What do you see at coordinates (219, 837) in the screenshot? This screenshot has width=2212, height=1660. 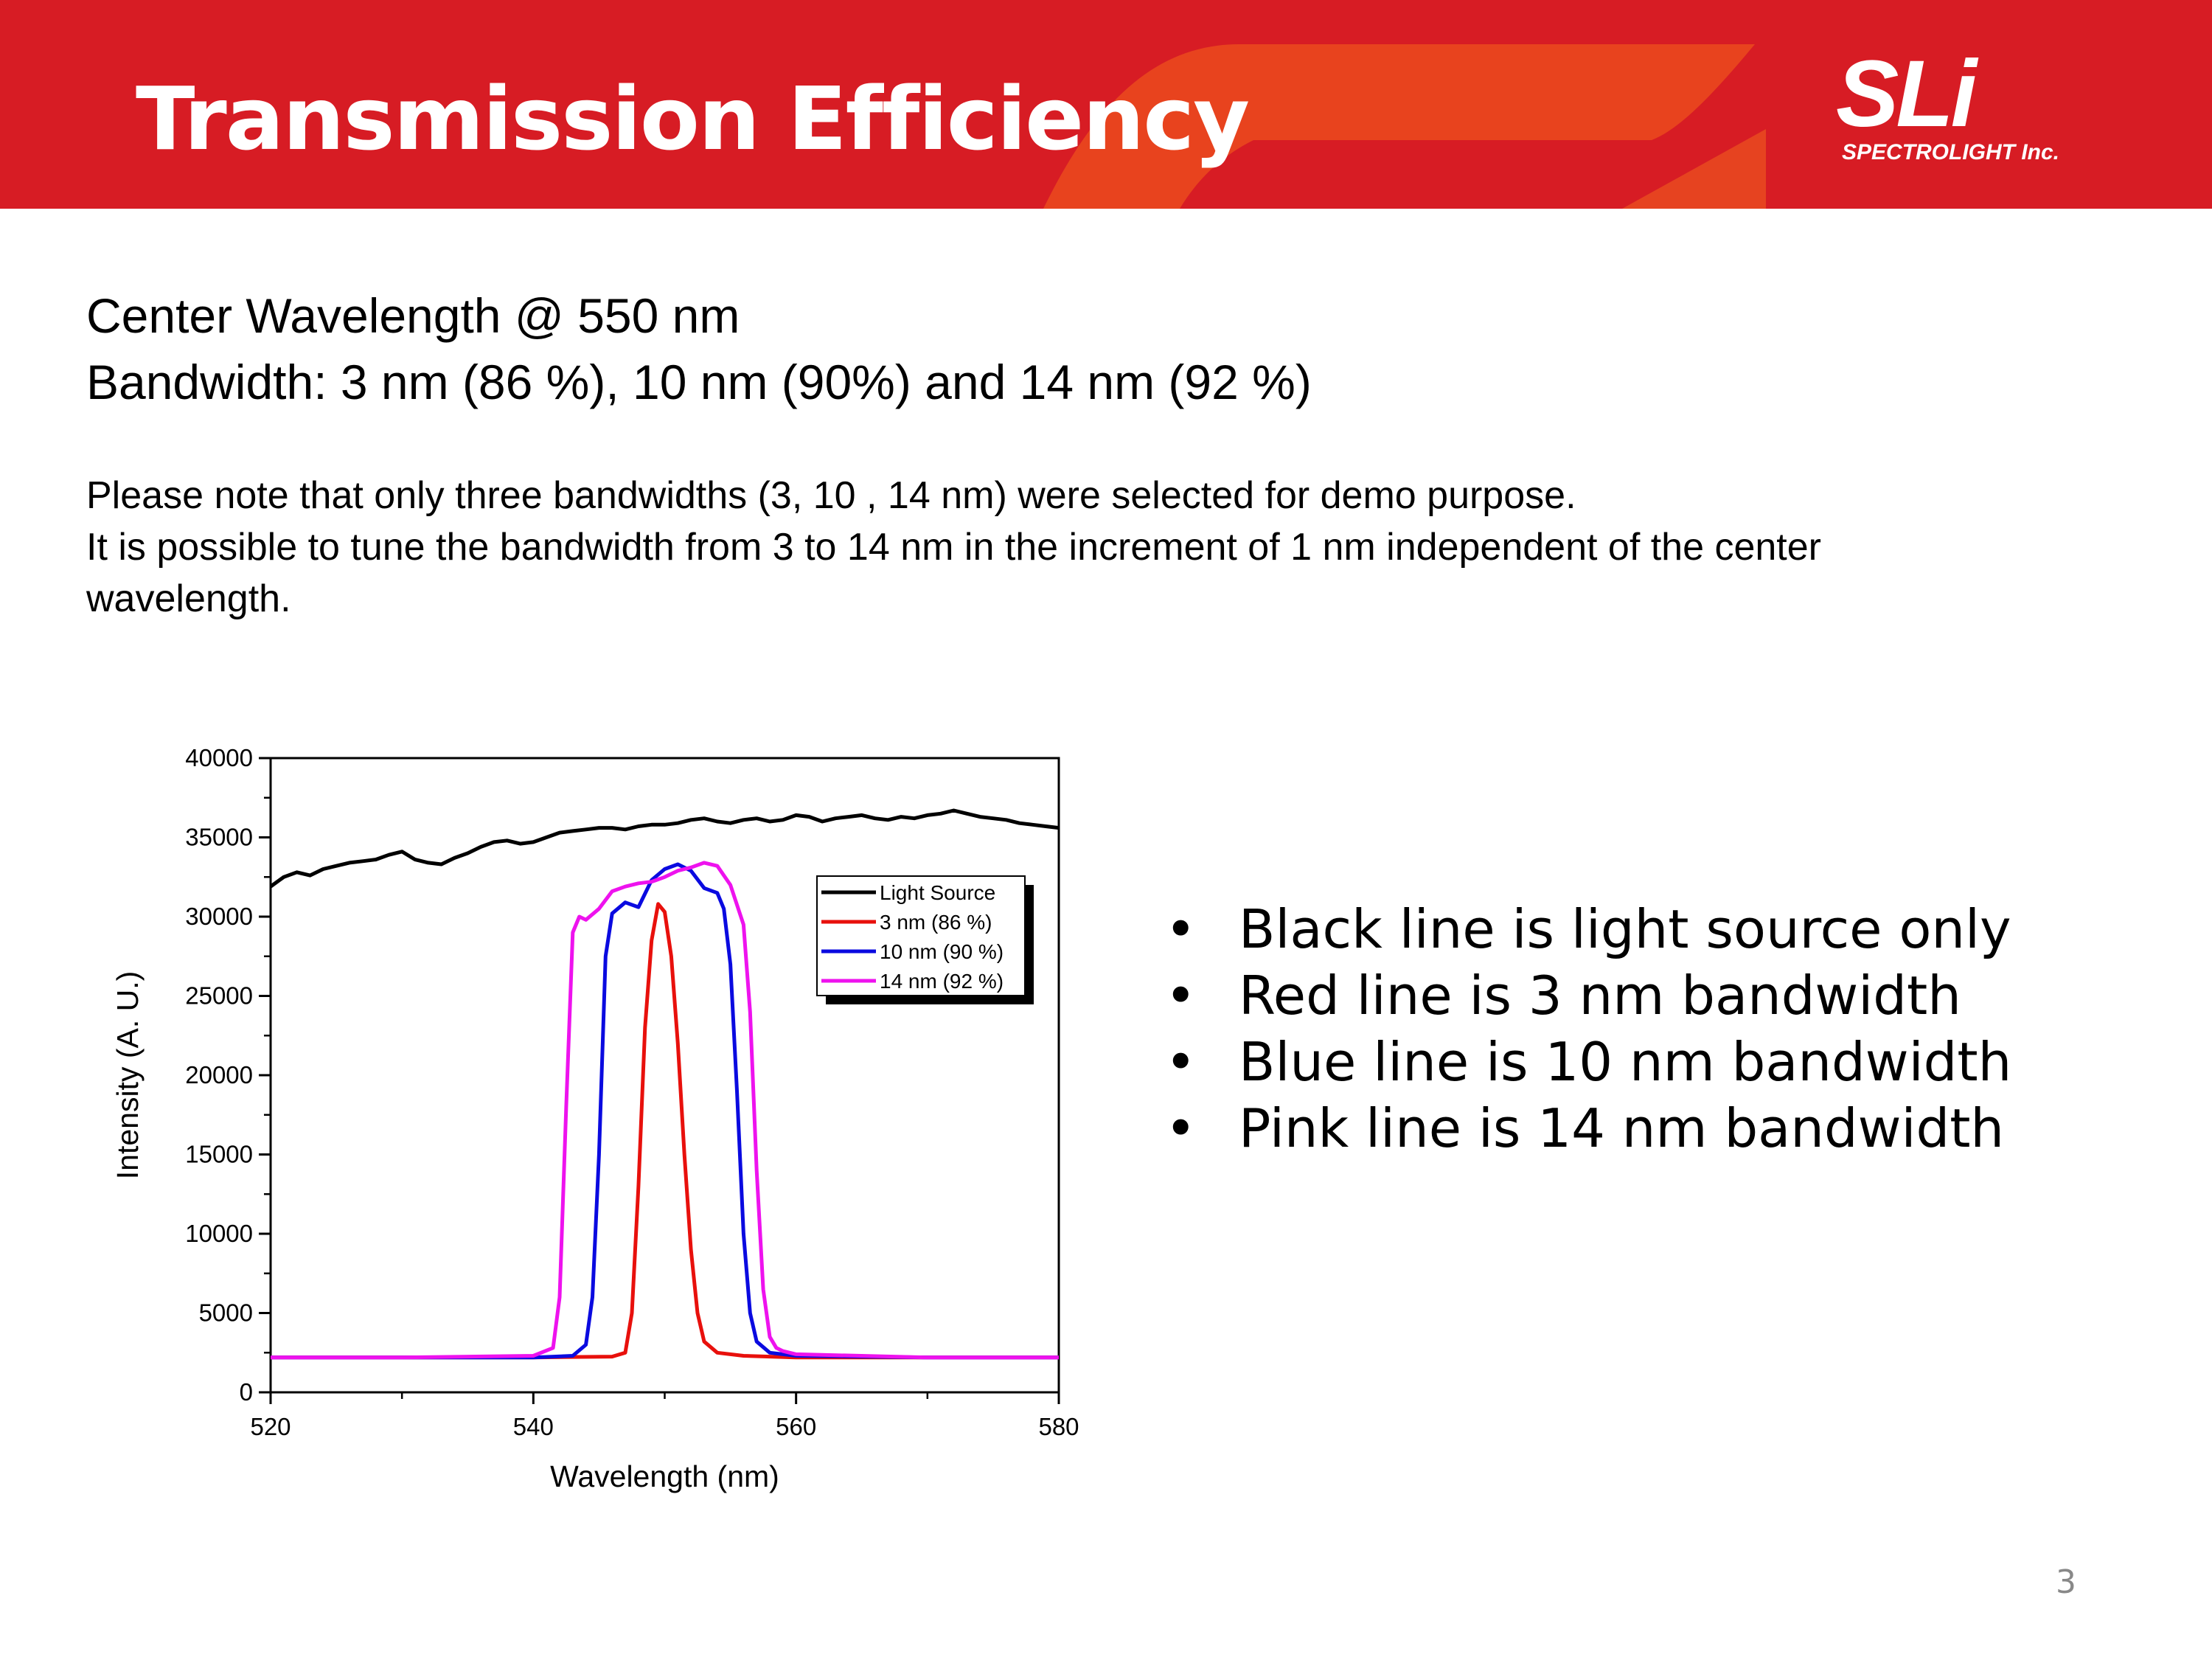 I see `y-tick-label: 35000` at bounding box center [219, 837].